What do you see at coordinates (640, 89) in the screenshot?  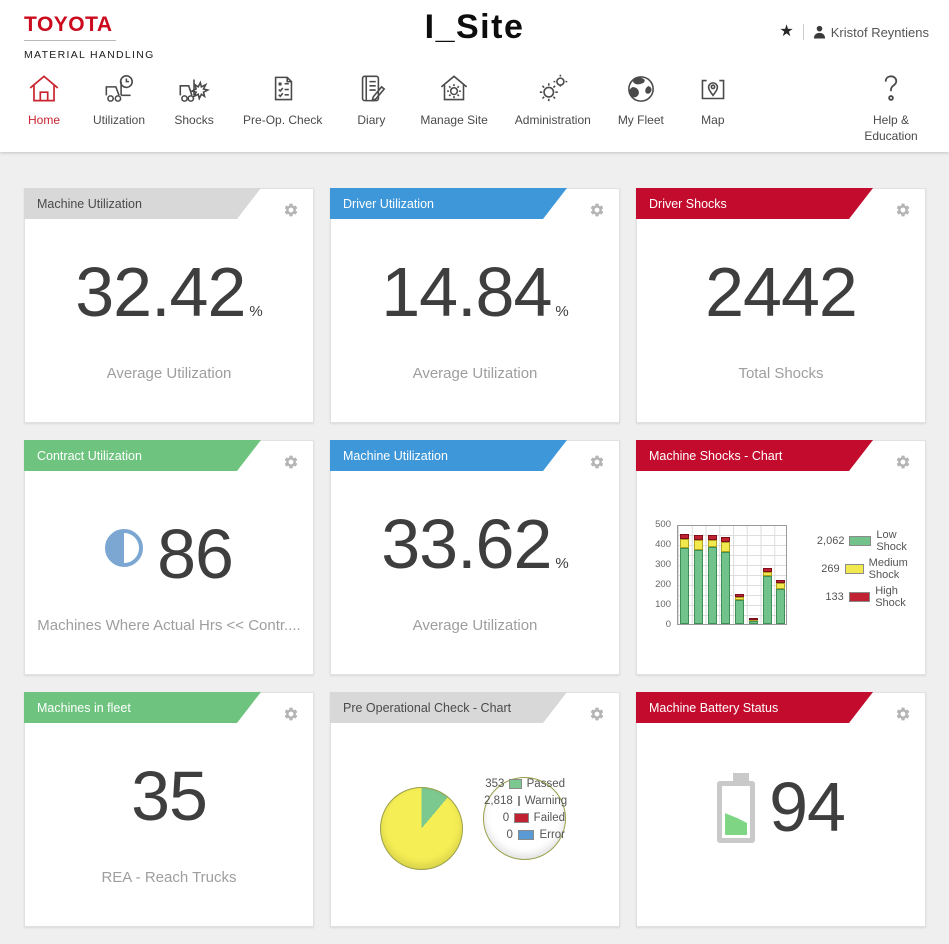 I see `globe-icon` at bounding box center [640, 89].